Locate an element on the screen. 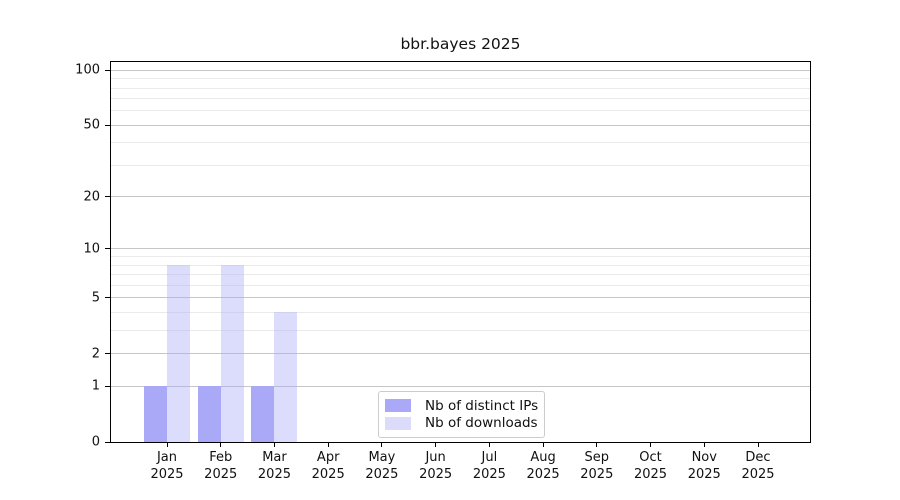  x-tick-apr-2025 is located at coordinates (328, 444).